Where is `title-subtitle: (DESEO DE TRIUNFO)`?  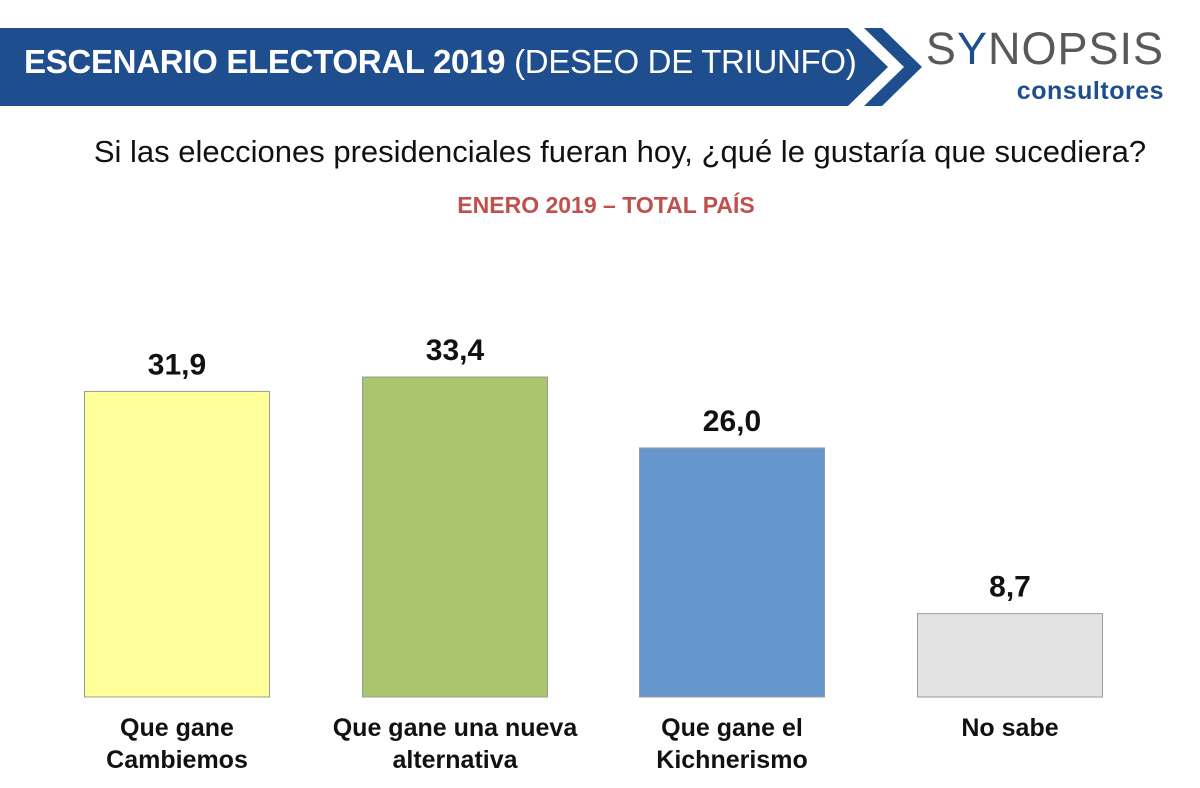
title-subtitle: (DESEO DE TRIUNFO) is located at coordinates (685, 61).